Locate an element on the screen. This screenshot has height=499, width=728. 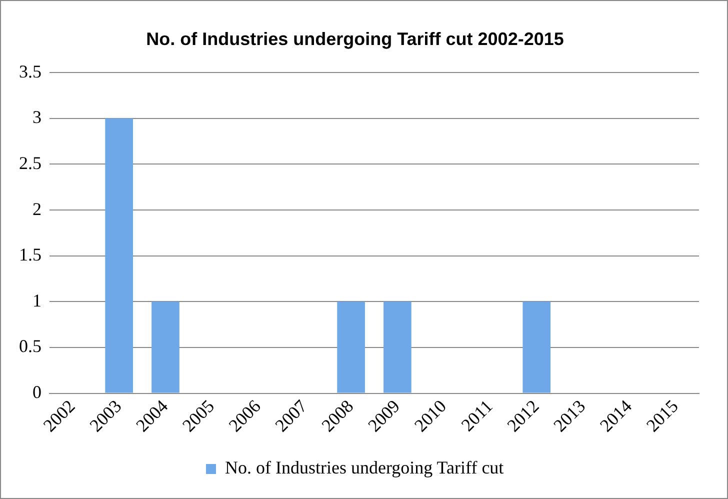
y-tick-label: 0 is located at coordinates (37, 392).